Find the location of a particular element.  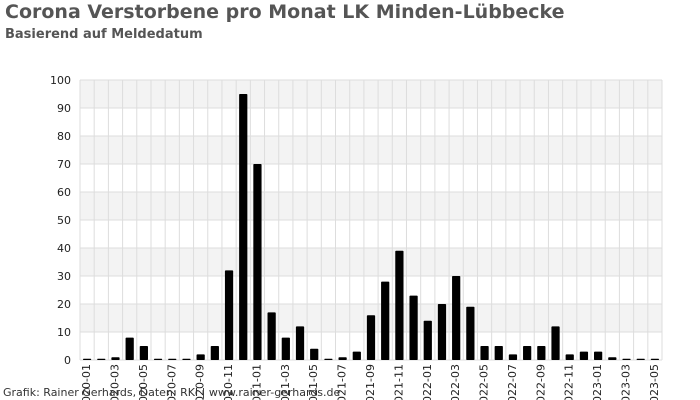

y-tick-label: 0 is located at coordinates (67, 360).